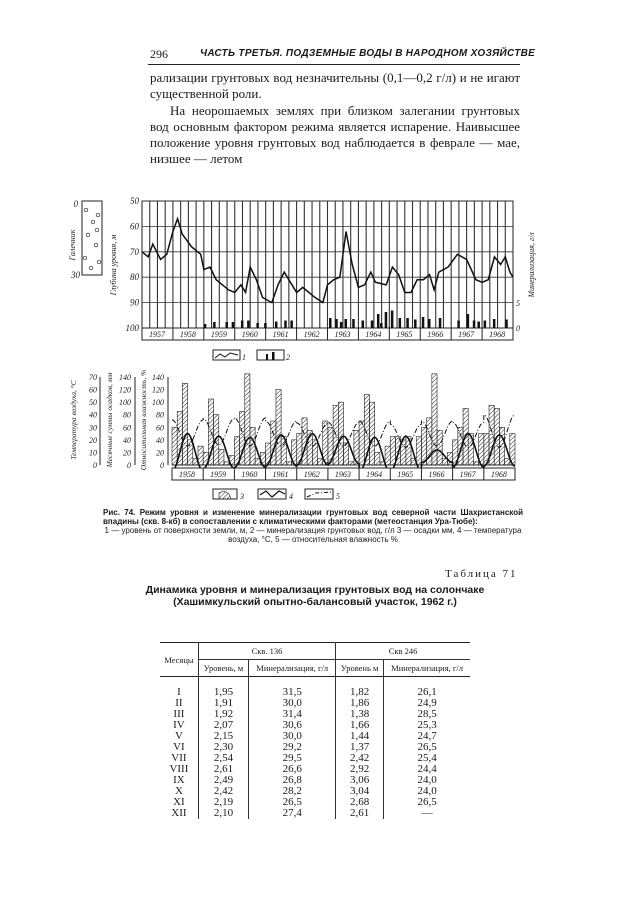 This screenshot has width=621, height=900. What do you see at coordinates (135, 303) in the screenshot?
I see `y-tick-label: 90` at bounding box center [135, 303].